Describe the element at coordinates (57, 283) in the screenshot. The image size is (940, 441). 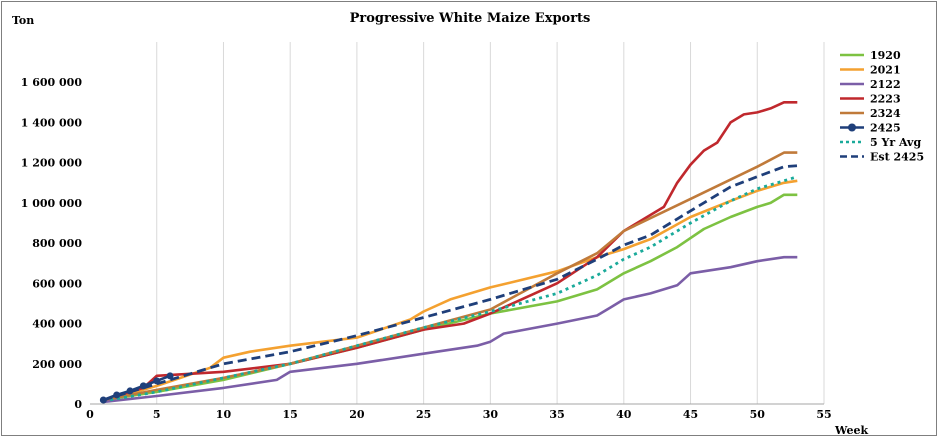
I see `y-tick-label: 600 000` at that location.